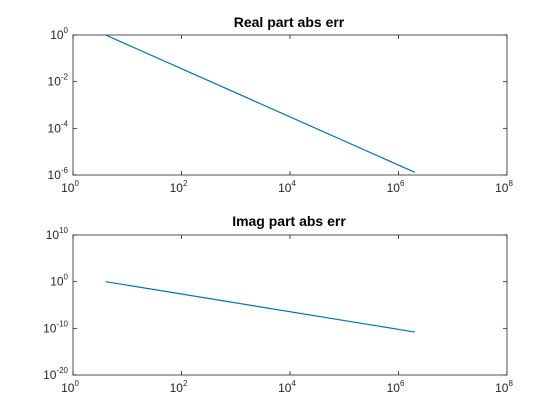  I want to click on y-tick-label: 10¹⁰, so click(57, 234).